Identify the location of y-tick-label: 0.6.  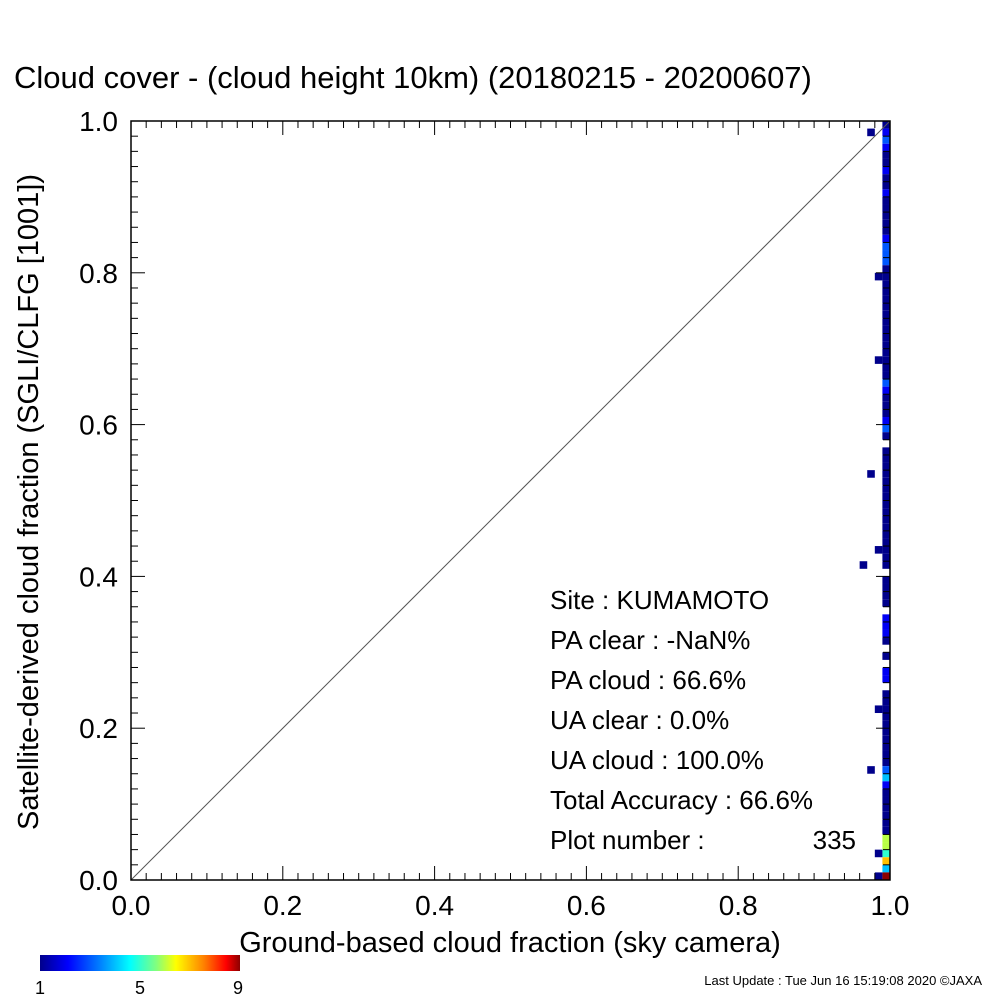
(98, 425).